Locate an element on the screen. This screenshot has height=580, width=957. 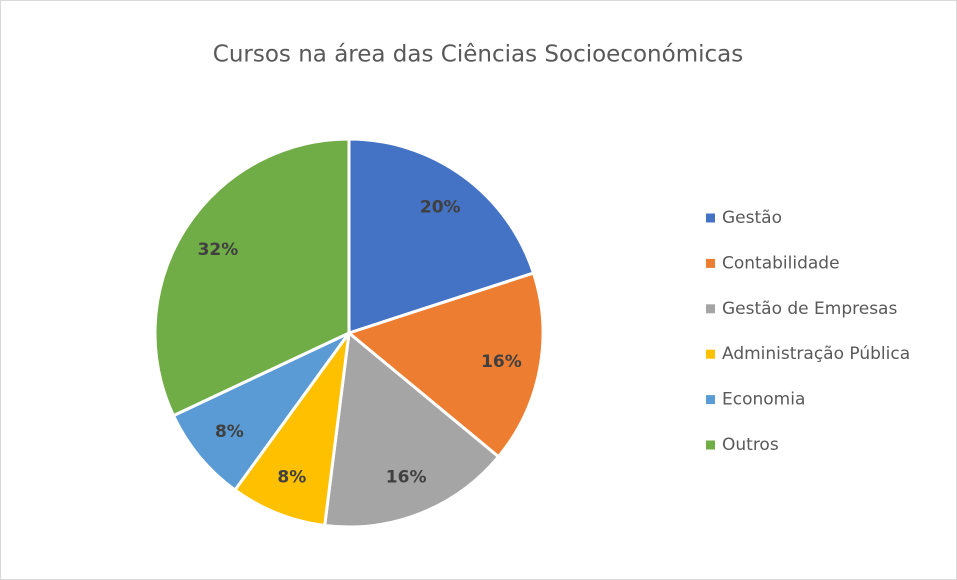
legend-label: Outros is located at coordinates (750, 445).